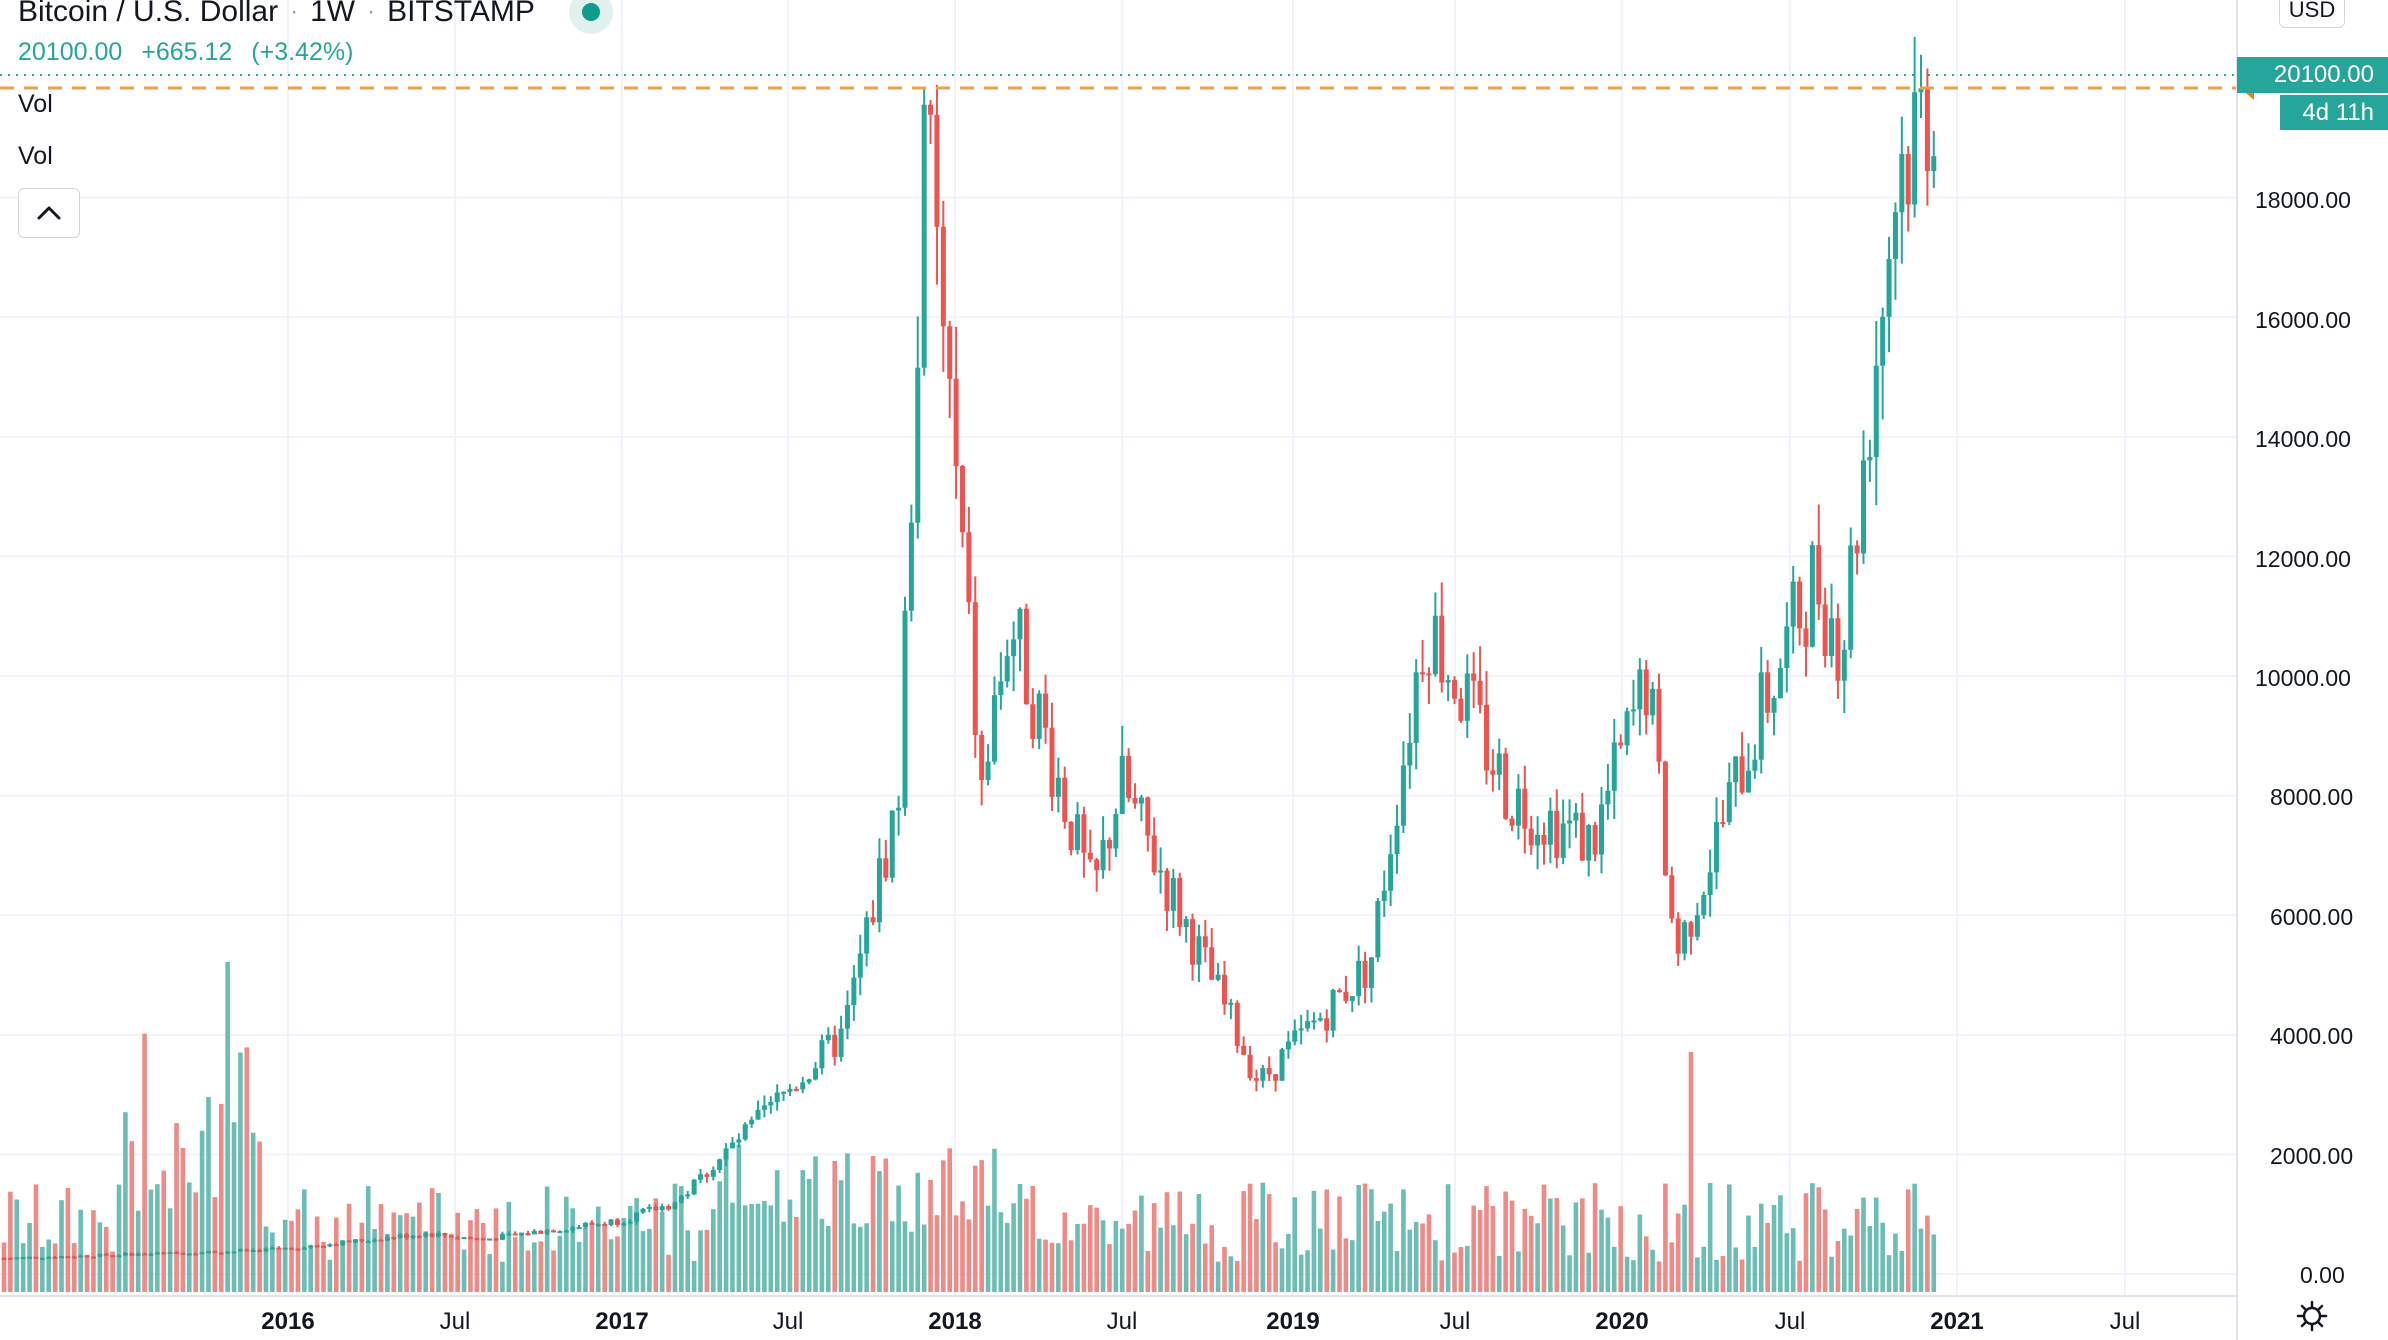 The image size is (2388, 1340). What do you see at coordinates (70, 52) in the screenshot?
I see `last-price: 20100.00` at bounding box center [70, 52].